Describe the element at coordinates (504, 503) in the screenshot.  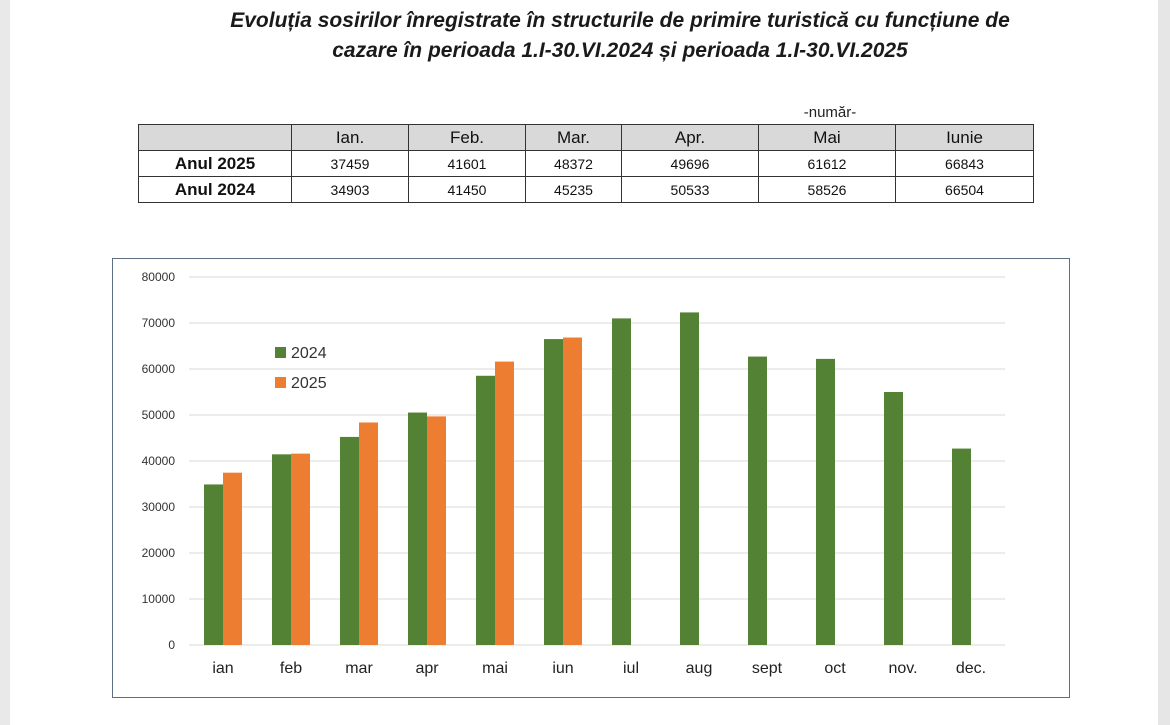
I see `bar-2025-mai` at that location.